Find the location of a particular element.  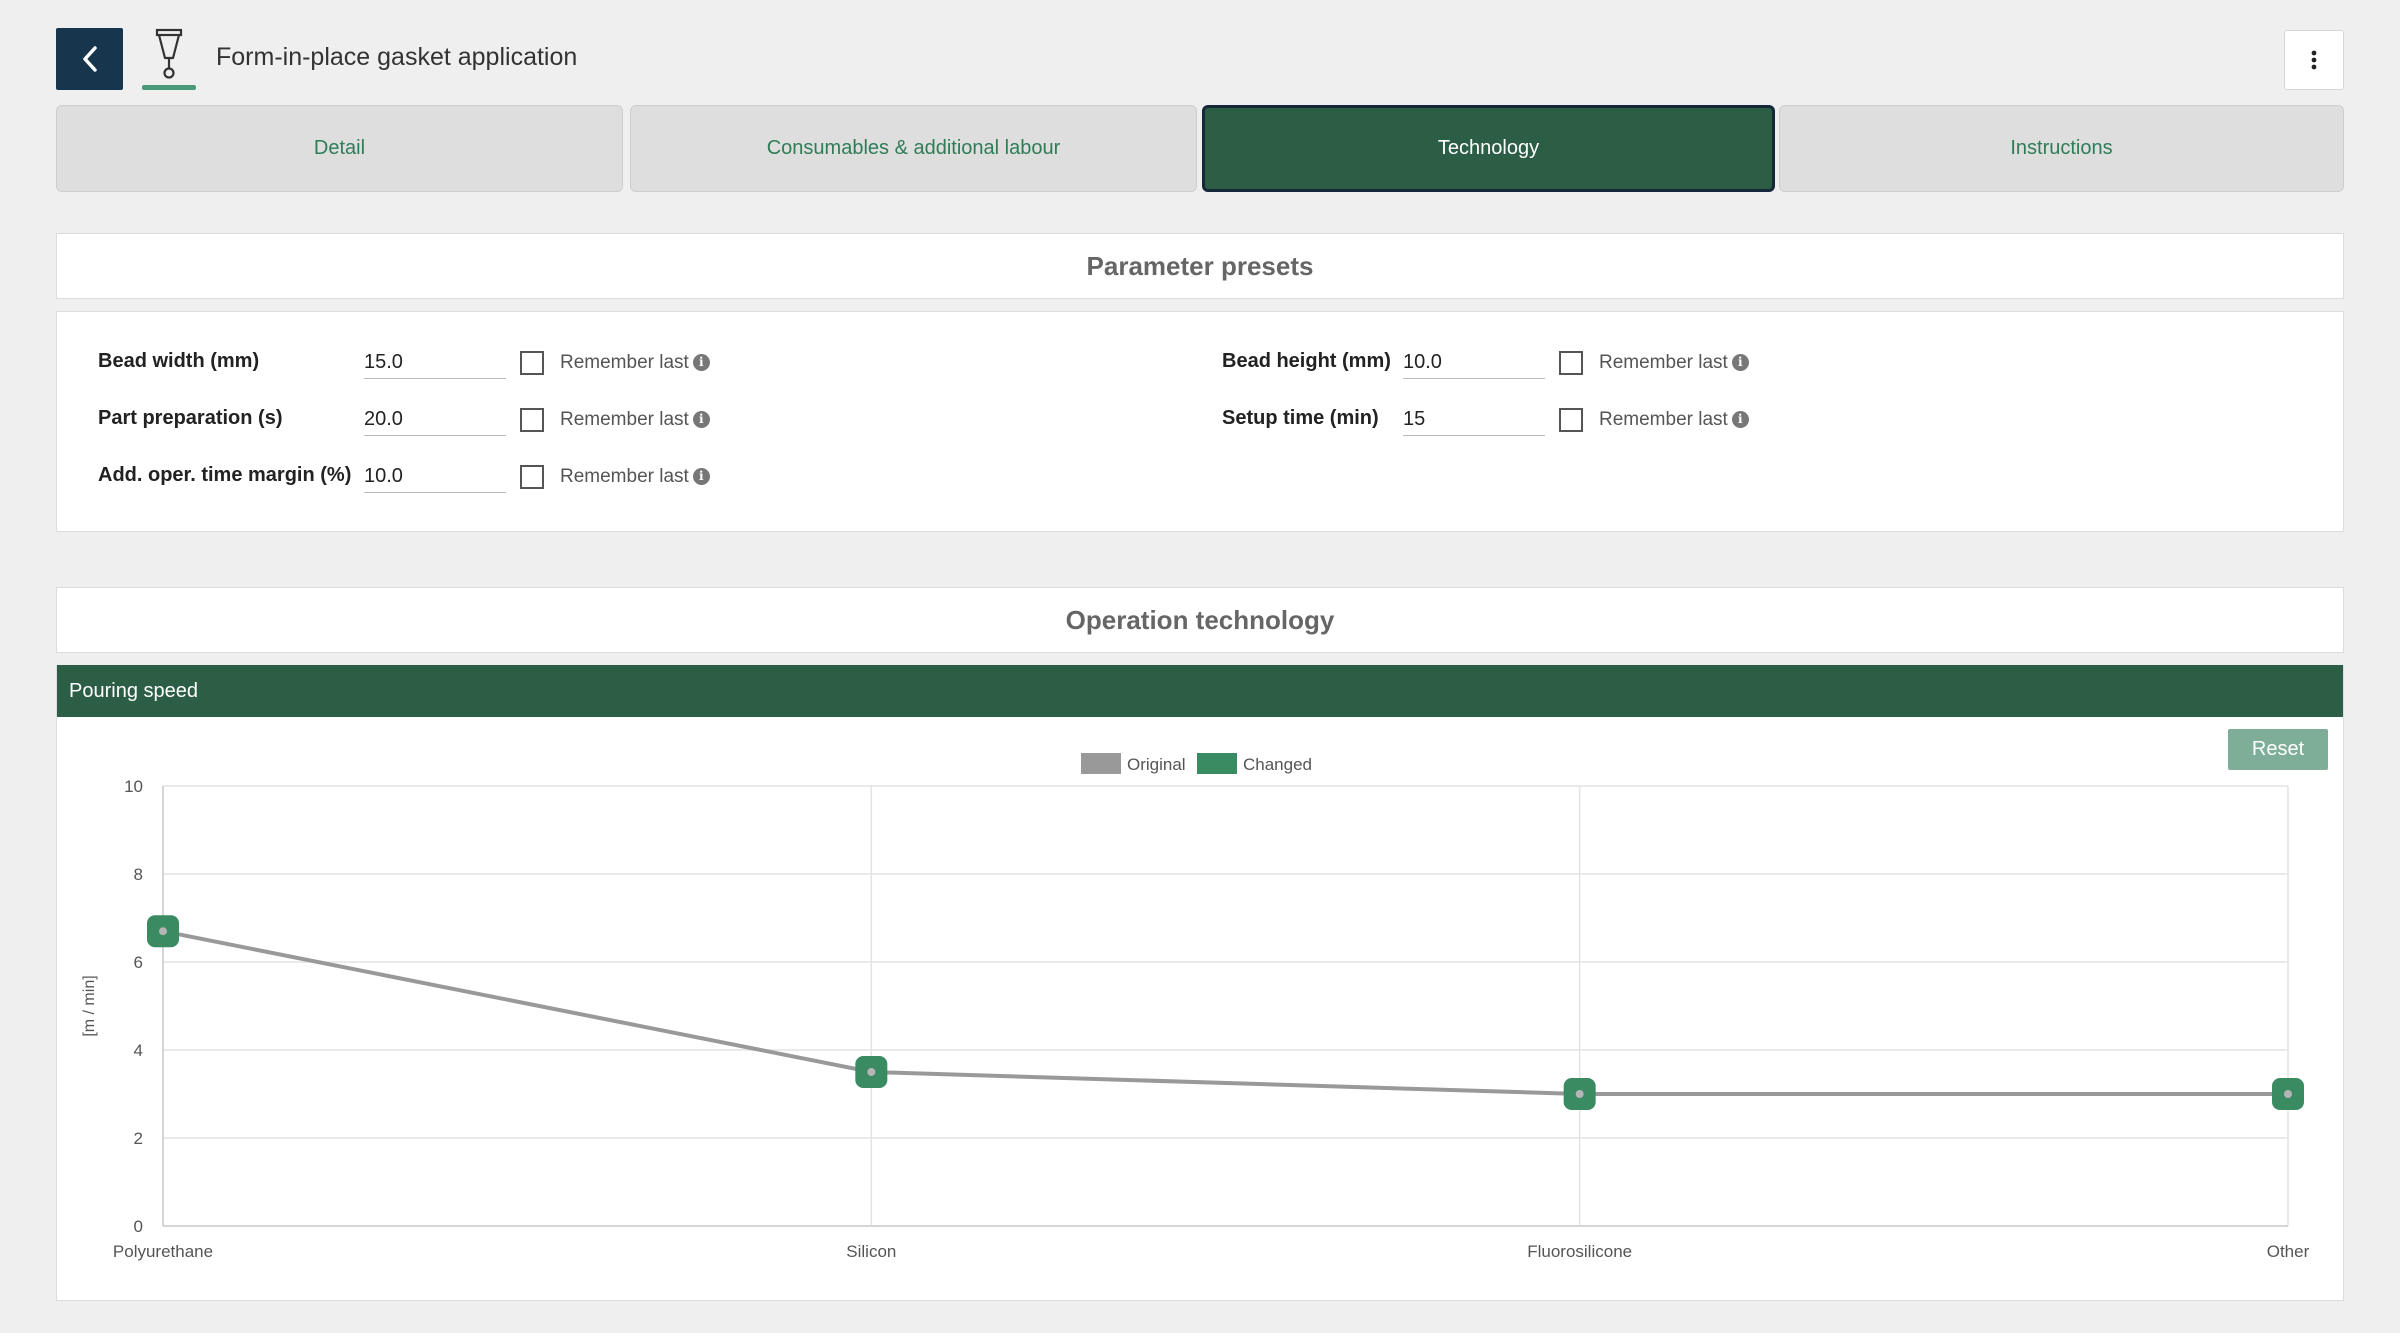

y-tick-label: 4 is located at coordinates (138, 1050).